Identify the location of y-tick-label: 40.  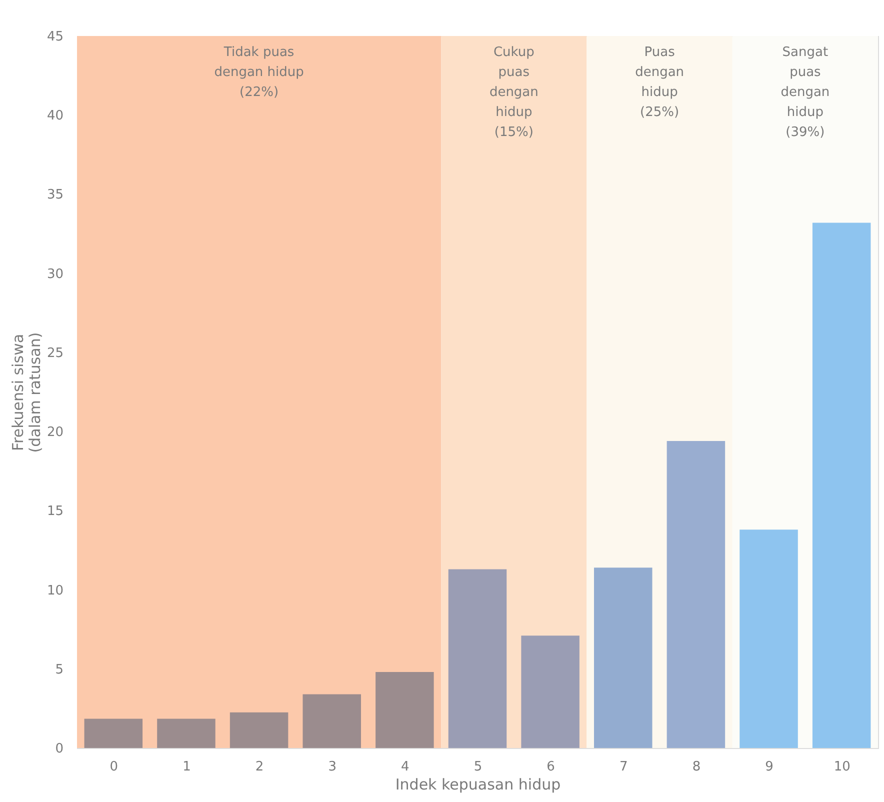
(55, 116).